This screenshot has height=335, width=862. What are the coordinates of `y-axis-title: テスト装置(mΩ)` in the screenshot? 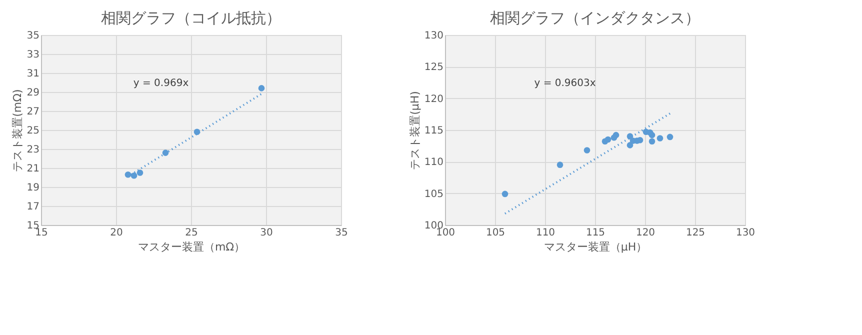 It's located at (17, 130).